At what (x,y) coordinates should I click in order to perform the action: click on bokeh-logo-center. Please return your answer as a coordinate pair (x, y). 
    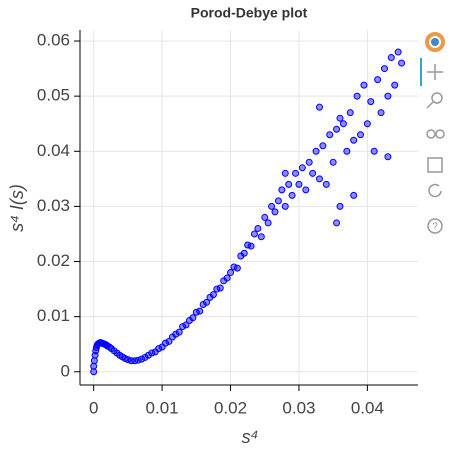
    Looking at the image, I should click on (435, 42).